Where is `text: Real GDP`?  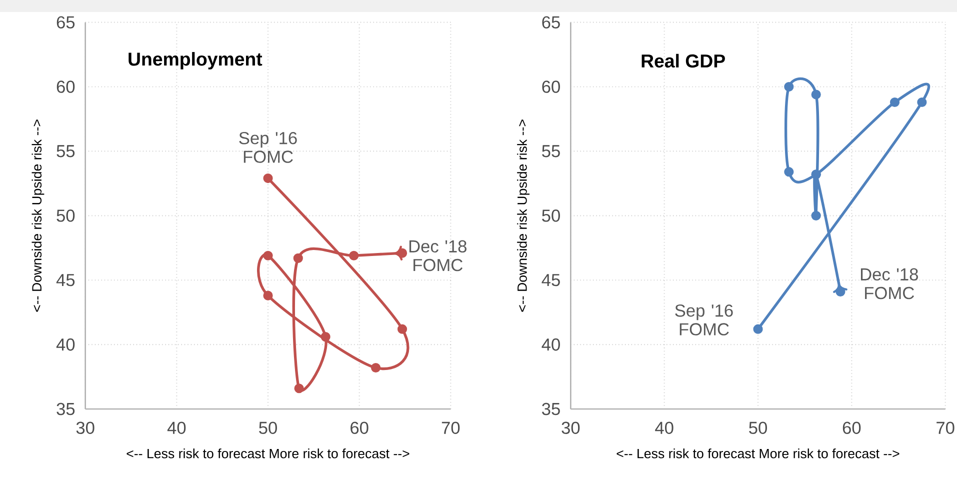
text: Real GDP is located at coordinates (683, 61).